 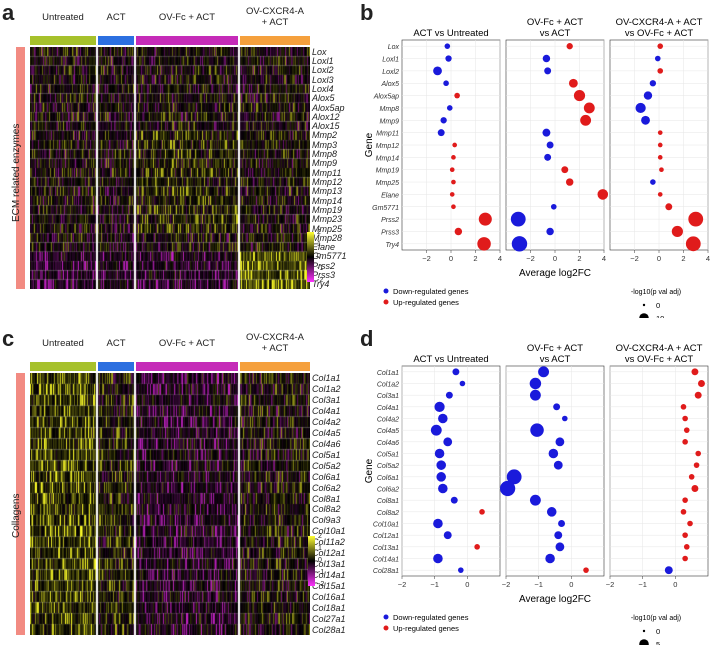 I want to click on subplot-title: OV-Fc + ACT, so click(x=555, y=348).